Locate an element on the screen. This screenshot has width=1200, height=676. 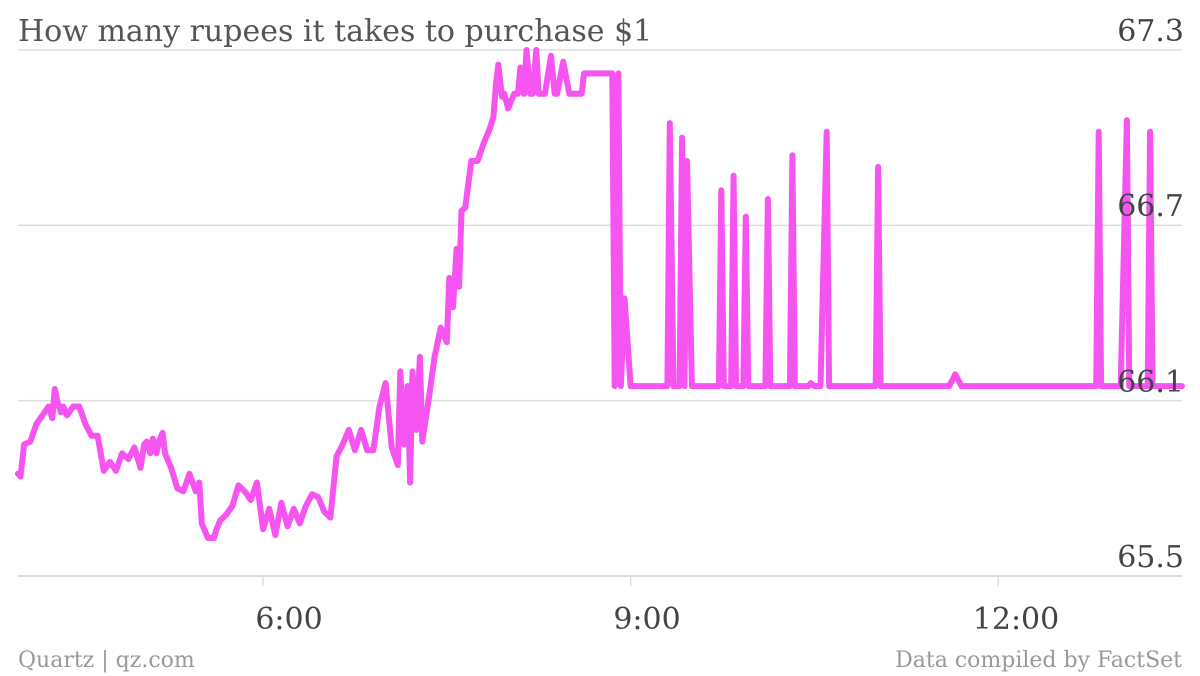
x-tick-label: 12:00 is located at coordinates (1016, 619).